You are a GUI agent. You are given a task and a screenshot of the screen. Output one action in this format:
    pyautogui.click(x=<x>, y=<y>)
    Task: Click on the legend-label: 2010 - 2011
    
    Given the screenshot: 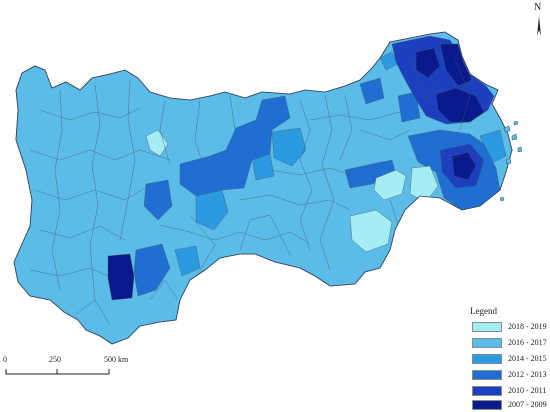 What is the action you would take?
    pyautogui.click(x=527, y=390)
    